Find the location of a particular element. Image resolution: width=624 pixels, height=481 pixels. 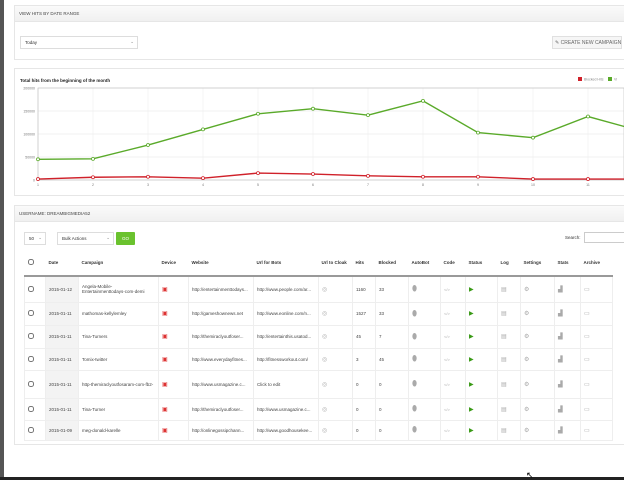

column-header: Stats is located at coordinates (567, 263).